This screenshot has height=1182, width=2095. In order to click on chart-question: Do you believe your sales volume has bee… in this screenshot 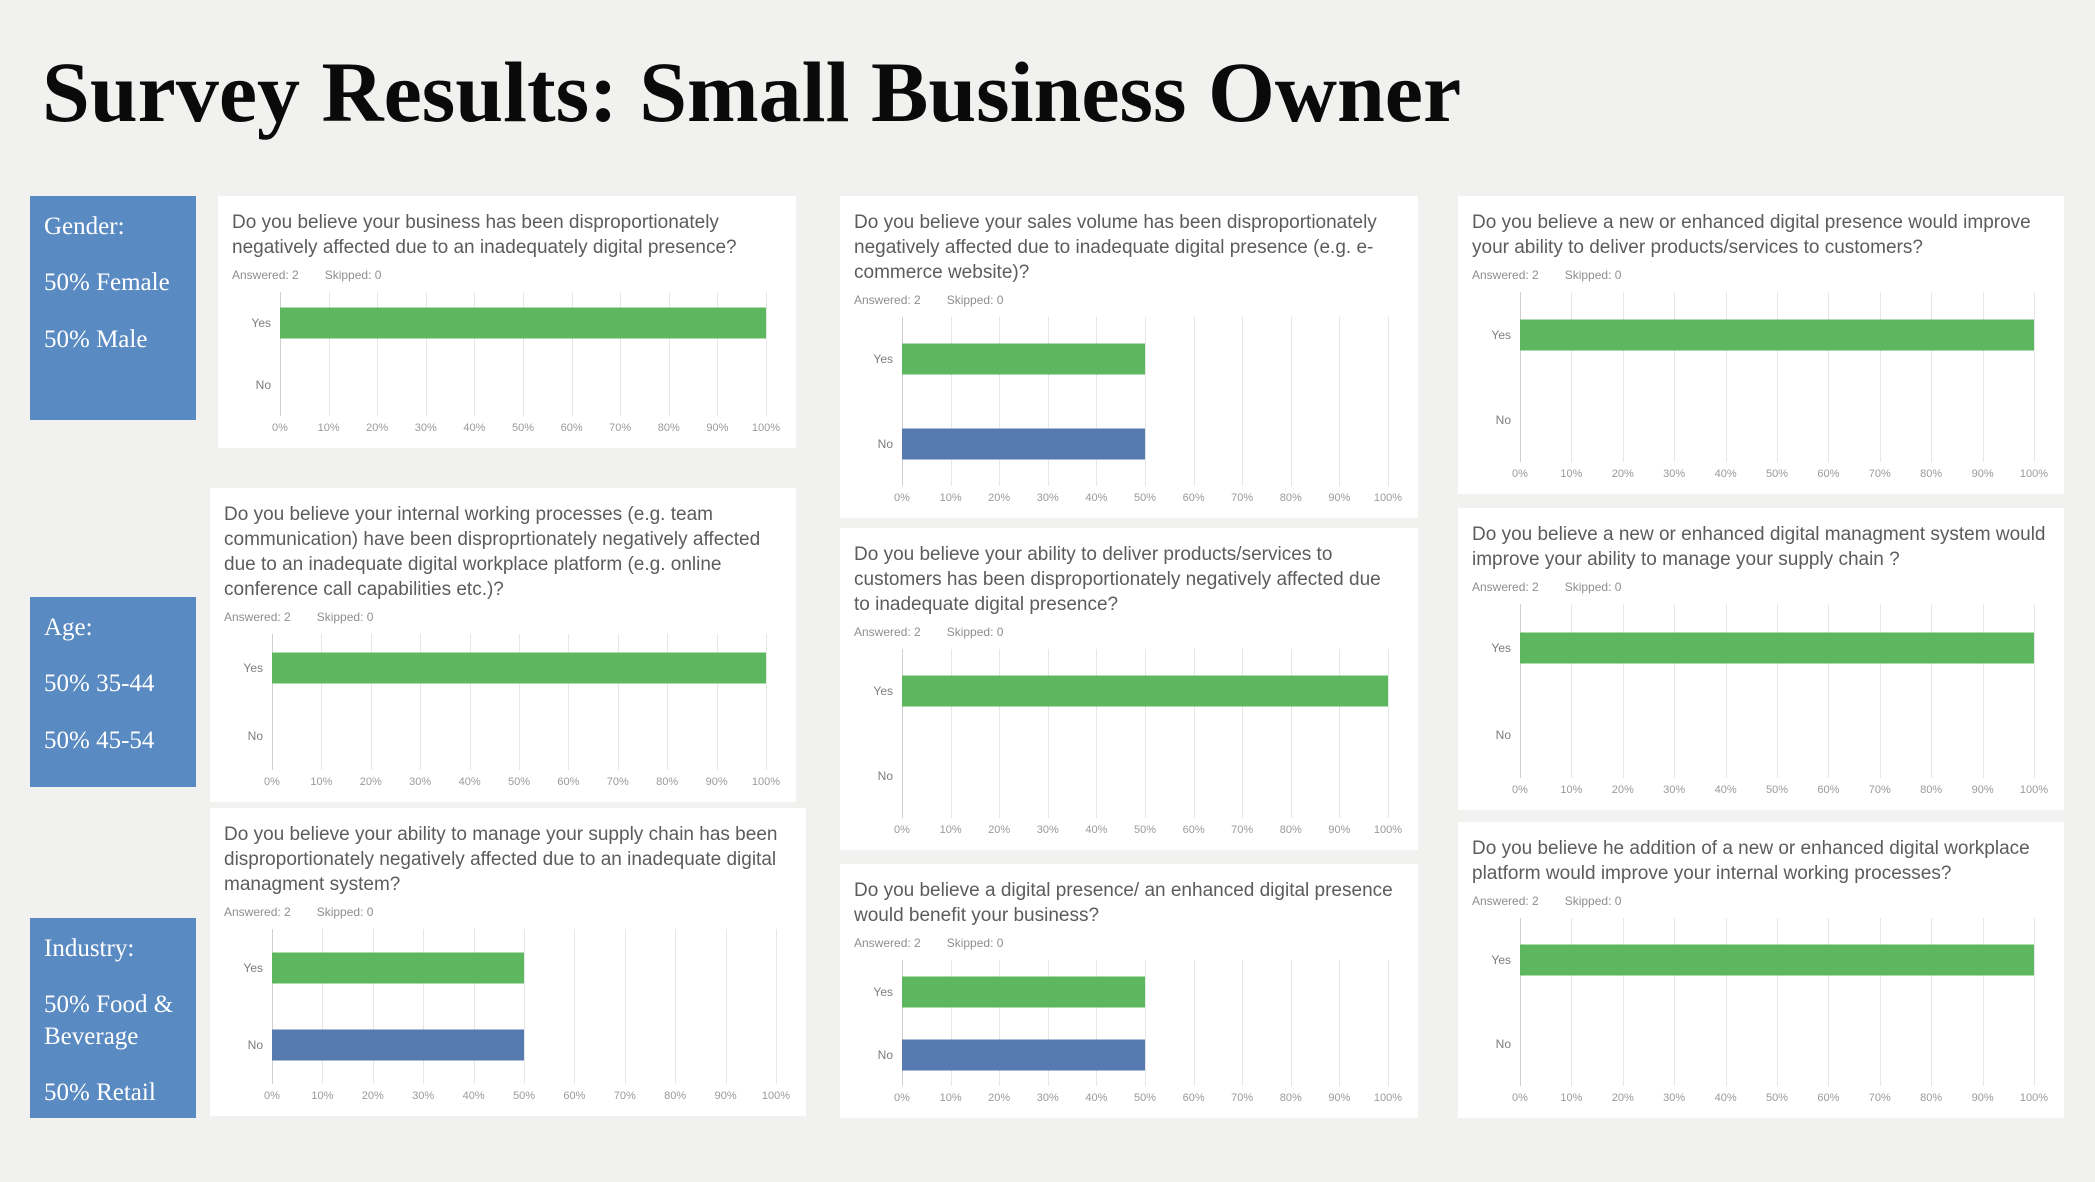, I will do `click(1115, 248)`.